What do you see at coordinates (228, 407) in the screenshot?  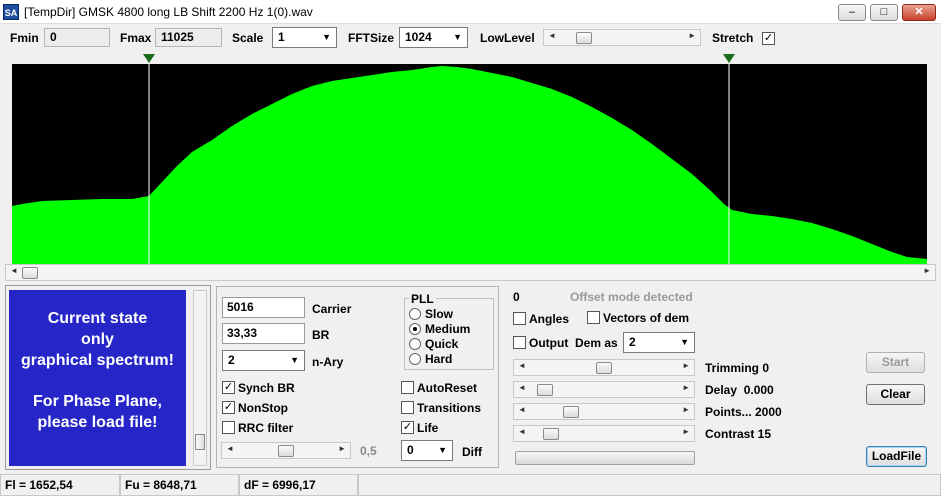 I see `nonstop-checkbox: ✓` at bounding box center [228, 407].